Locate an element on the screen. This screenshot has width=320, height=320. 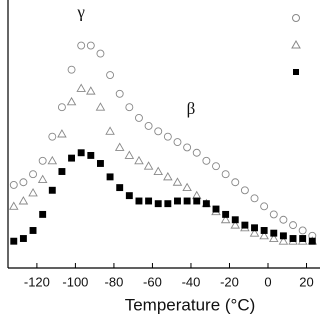
x-tick-label: -20 is located at coordinates (229, 281).